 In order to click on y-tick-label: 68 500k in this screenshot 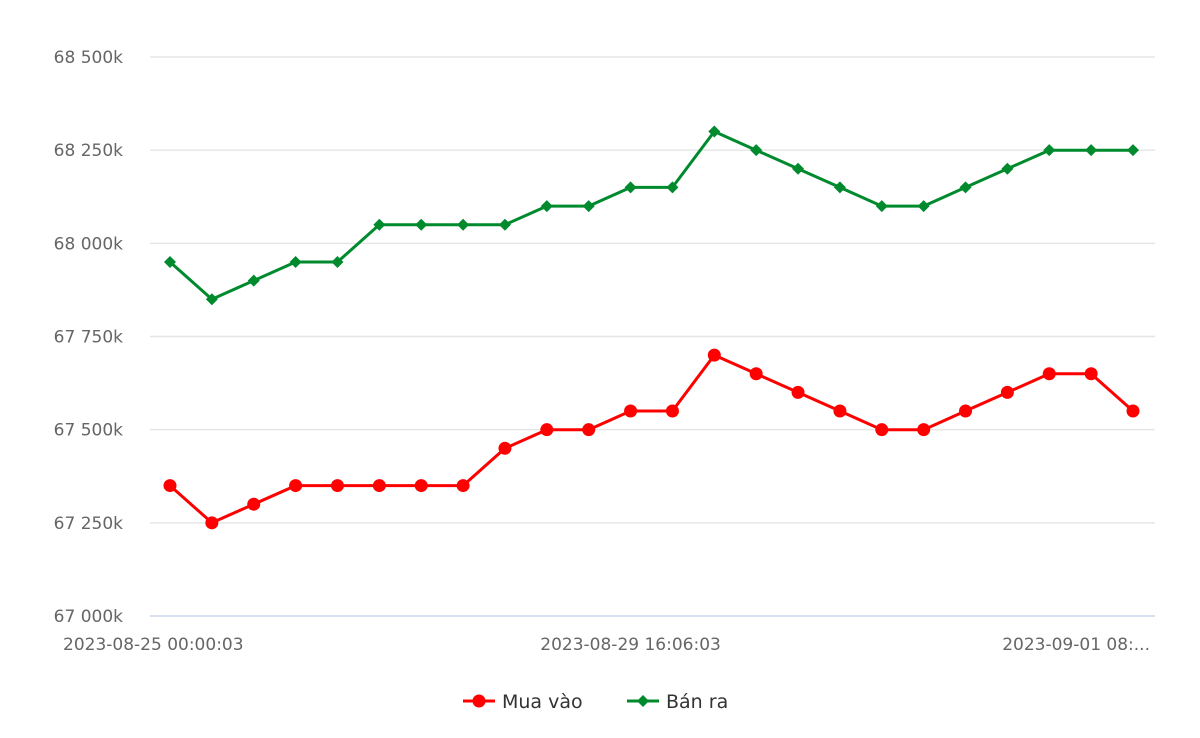, I will do `click(88, 58)`.